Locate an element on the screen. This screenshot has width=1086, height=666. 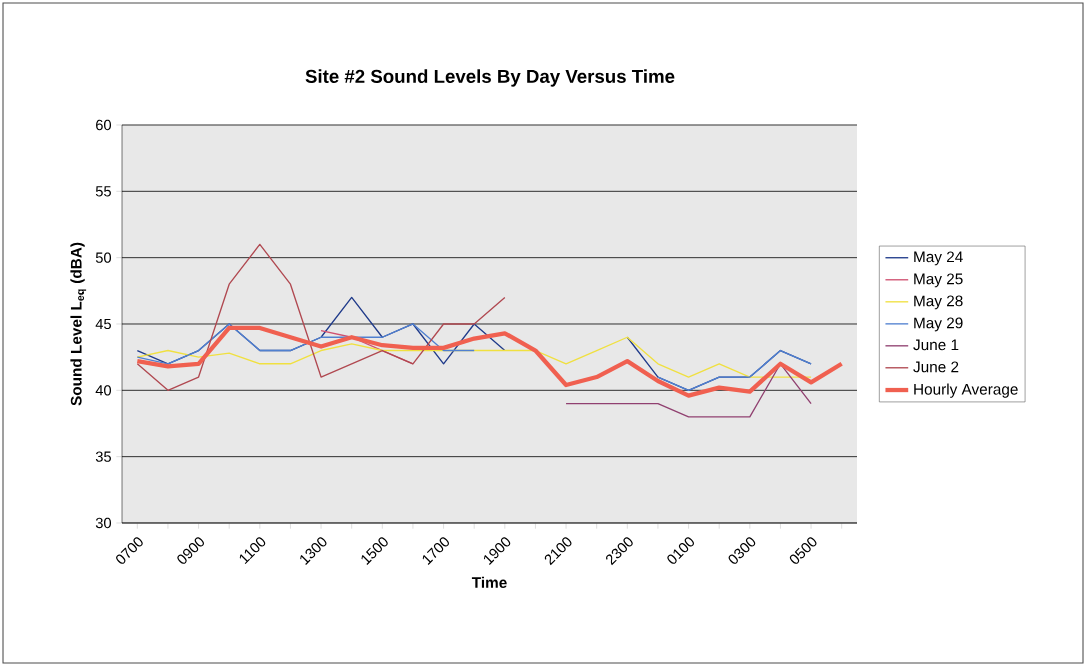
legend-label: May 24 is located at coordinates (938, 258).